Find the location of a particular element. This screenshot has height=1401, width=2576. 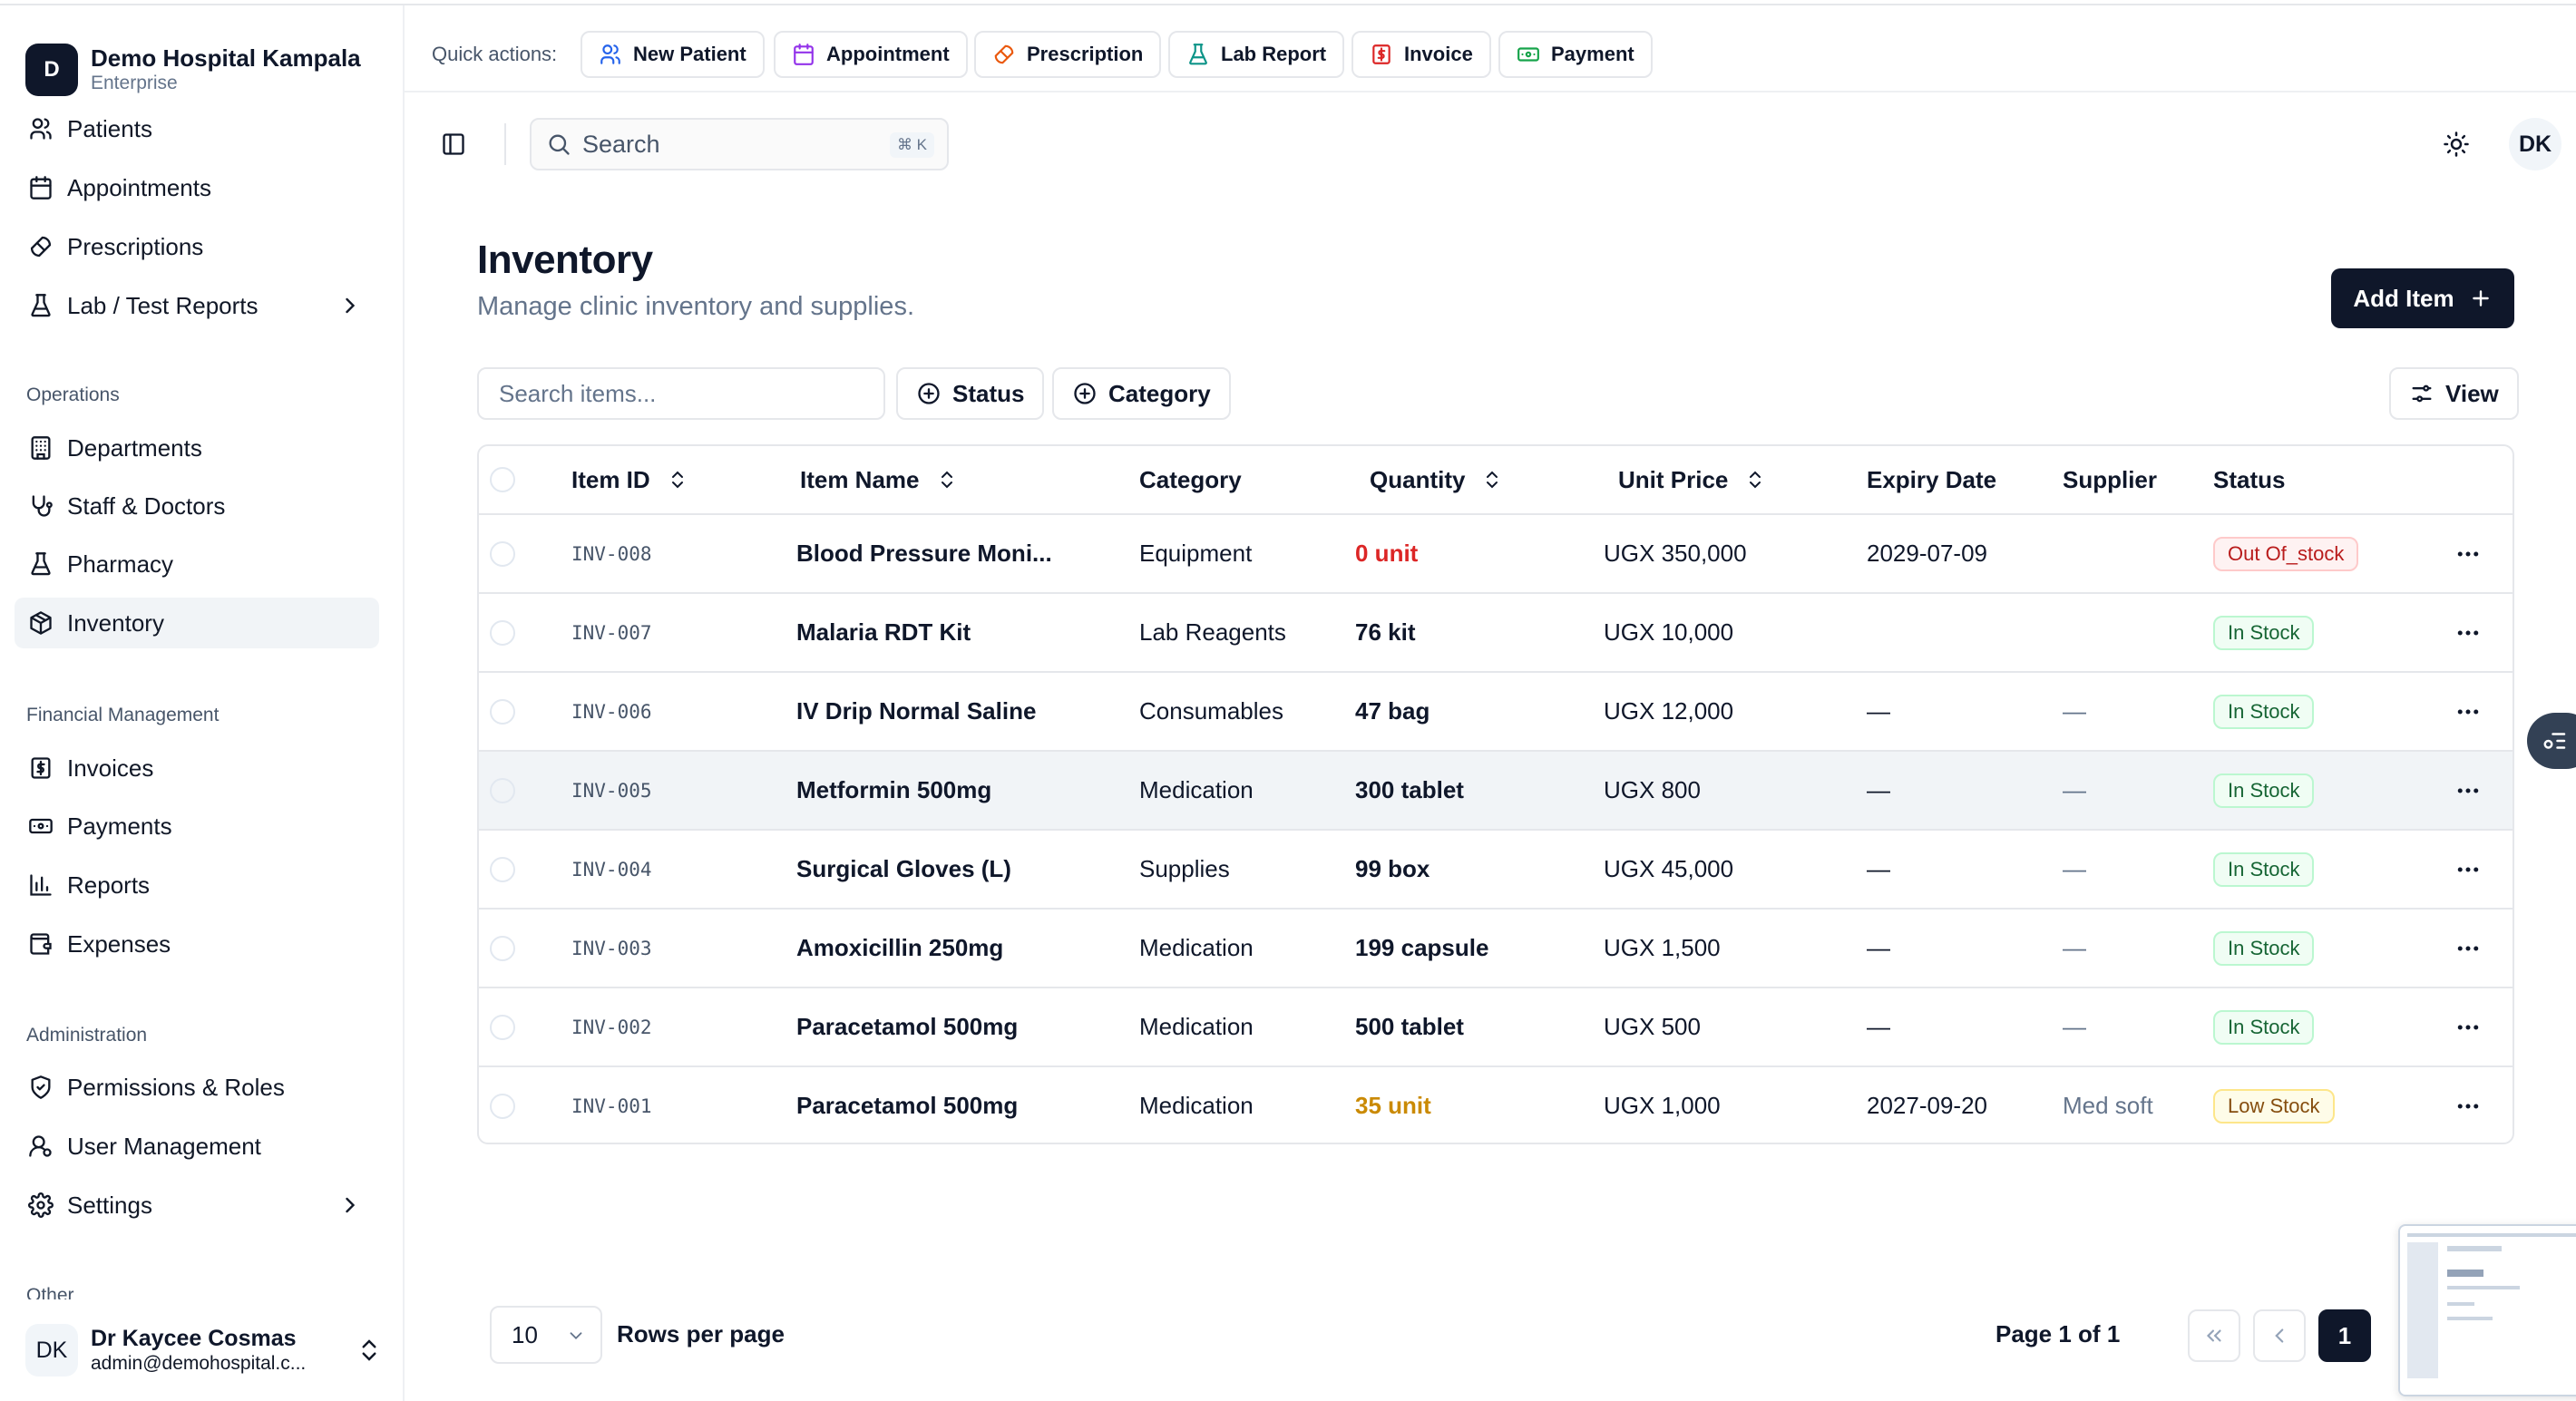

column-header-item-id: Item ID is located at coordinates (629, 480).